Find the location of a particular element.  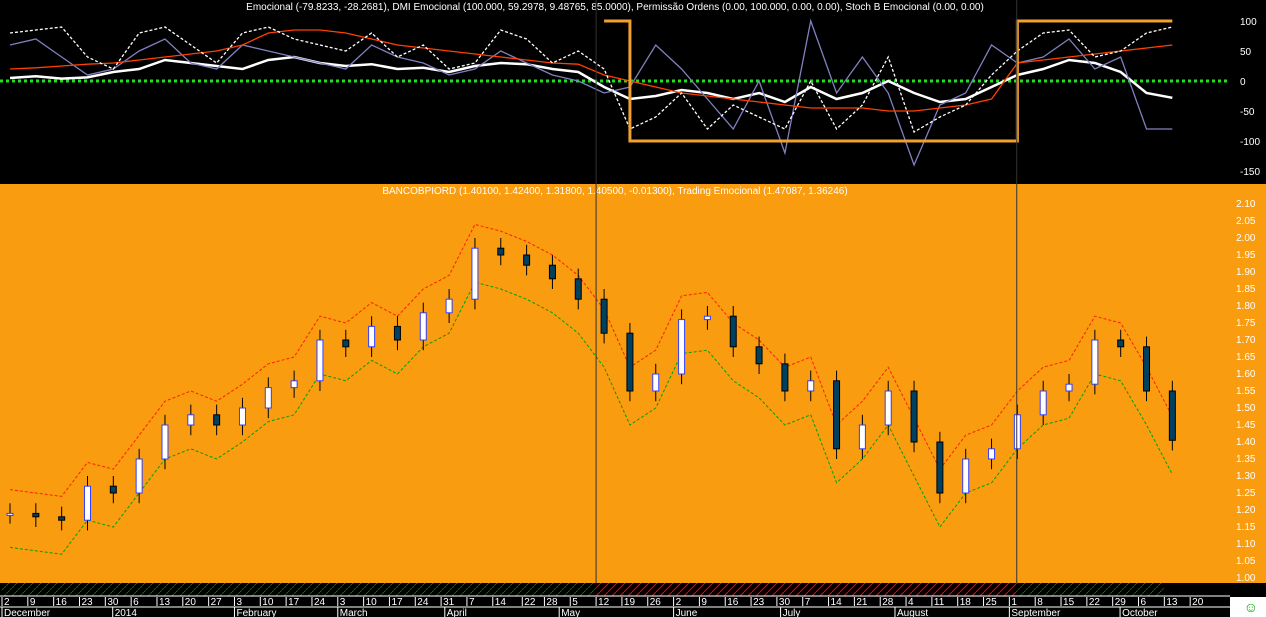

indicator-tick-label: -100 is located at coordinates (1250, 142).